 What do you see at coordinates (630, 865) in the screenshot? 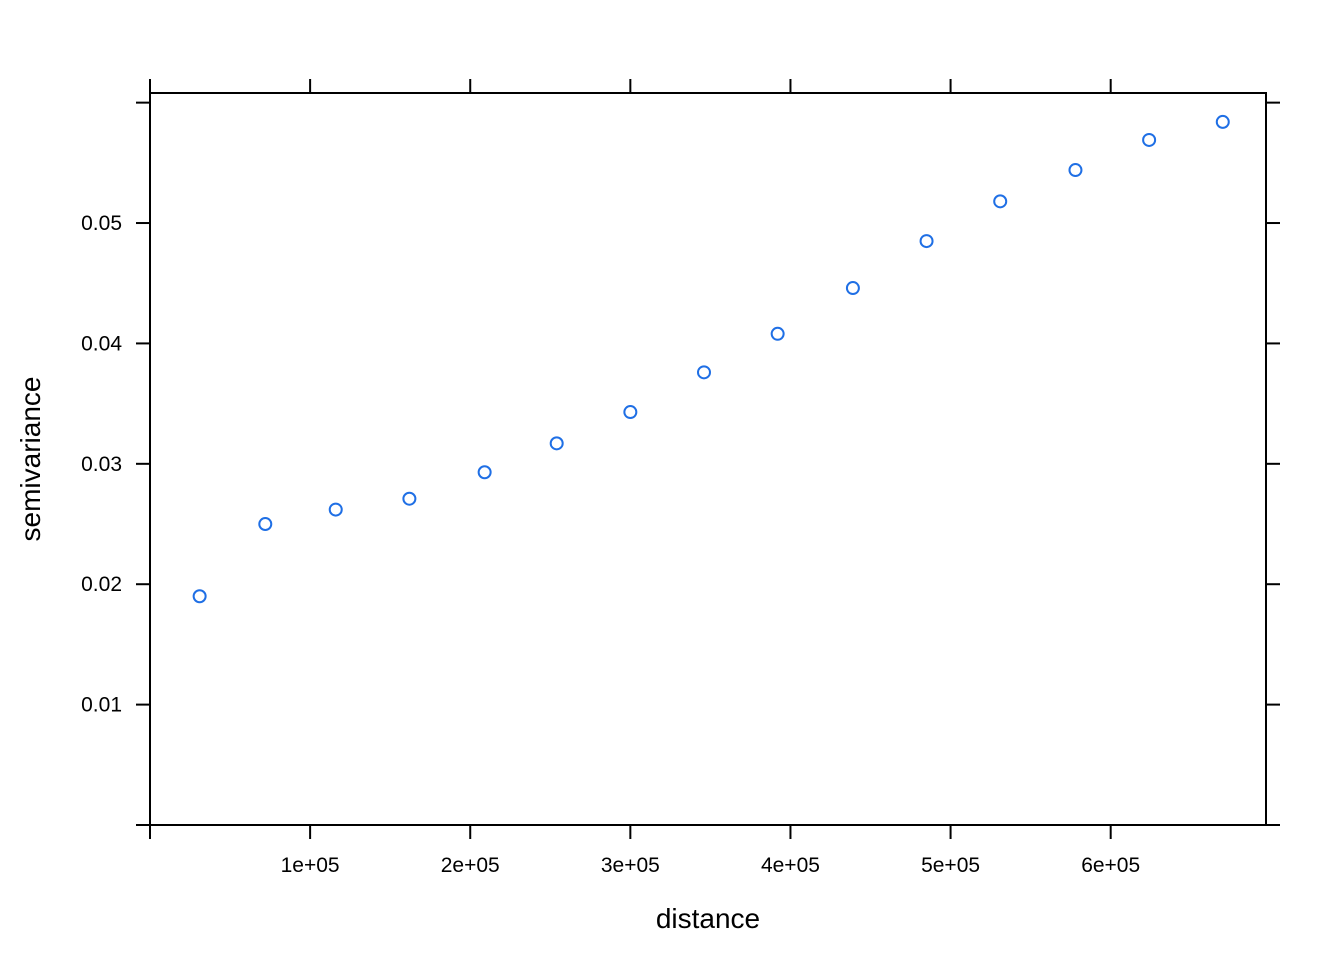
I see `x-tick-label: 3e+05` at bounding box center [630, 865].